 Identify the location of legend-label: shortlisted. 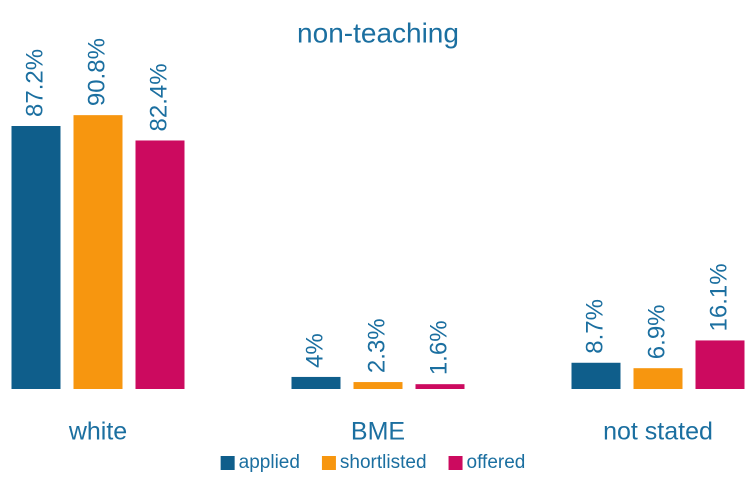
(383, 462).